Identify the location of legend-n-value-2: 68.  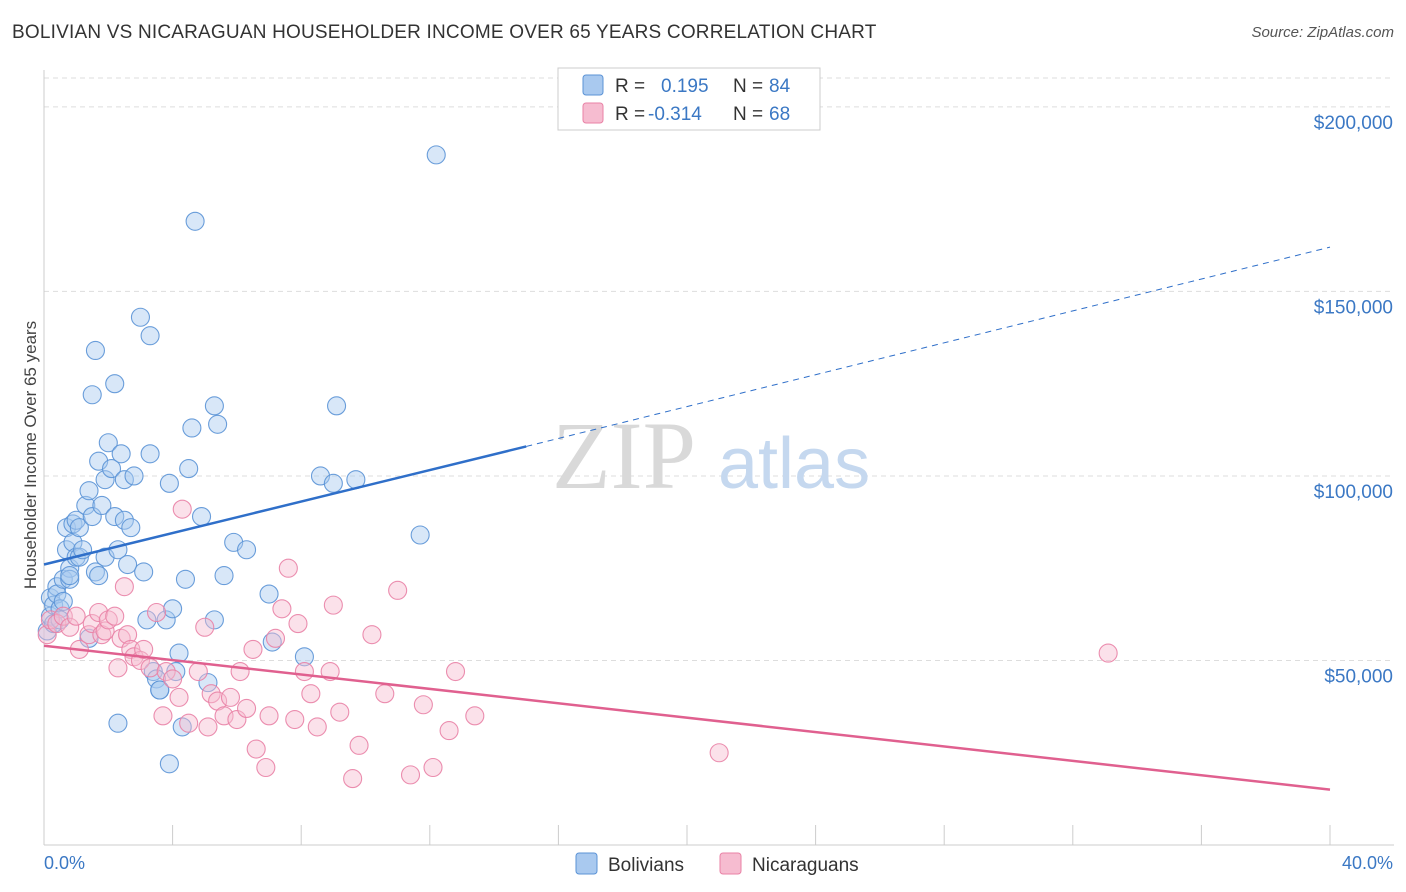
(779, 114).